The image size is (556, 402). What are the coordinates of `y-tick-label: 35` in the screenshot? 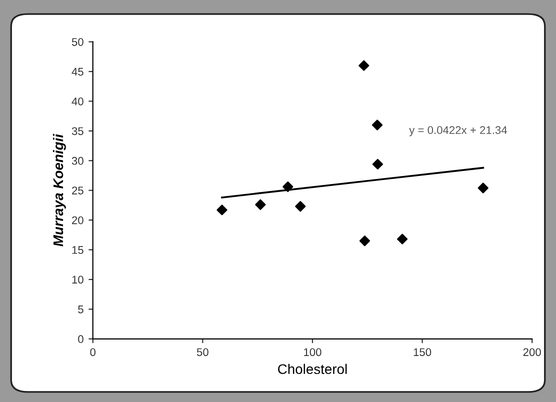 It's located at (78, 131).